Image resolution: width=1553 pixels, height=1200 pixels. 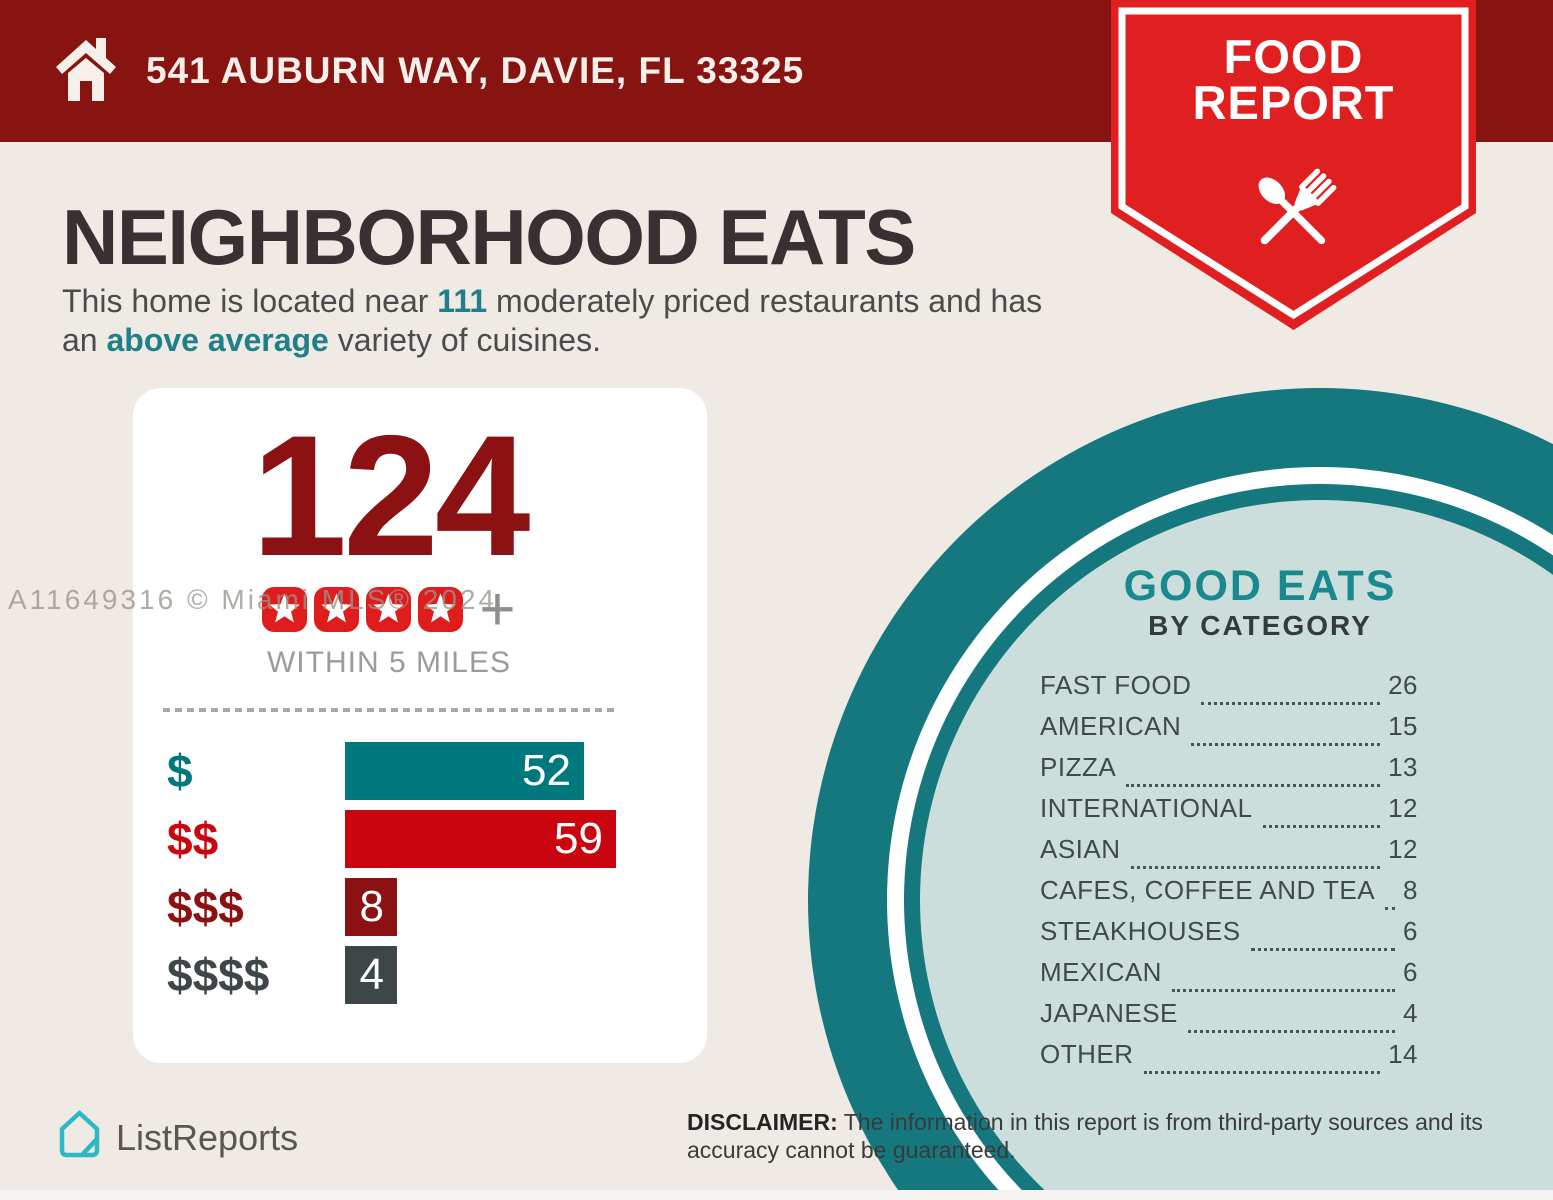 I want to click on price-bar-row: $$$$ 4, so click(x=420, y=975).